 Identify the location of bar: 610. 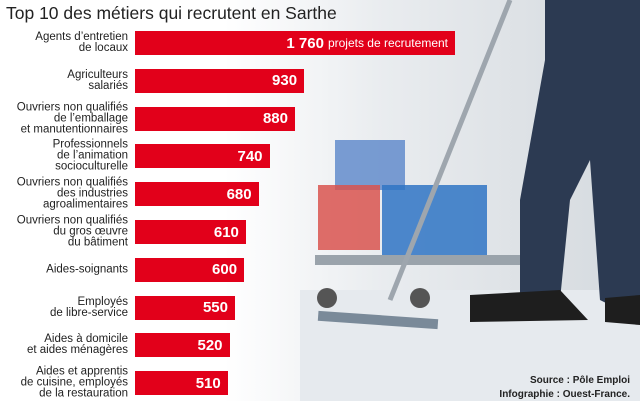
(190, 232).